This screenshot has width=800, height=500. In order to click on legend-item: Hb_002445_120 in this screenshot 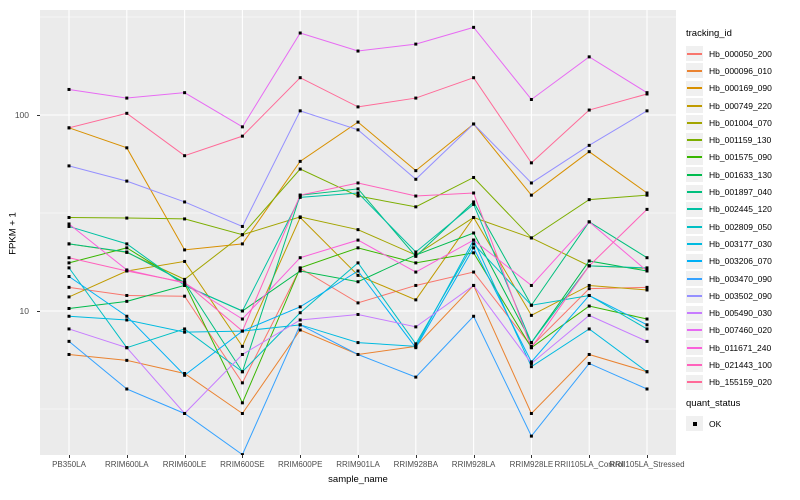, I will do `click(743, 209)`.